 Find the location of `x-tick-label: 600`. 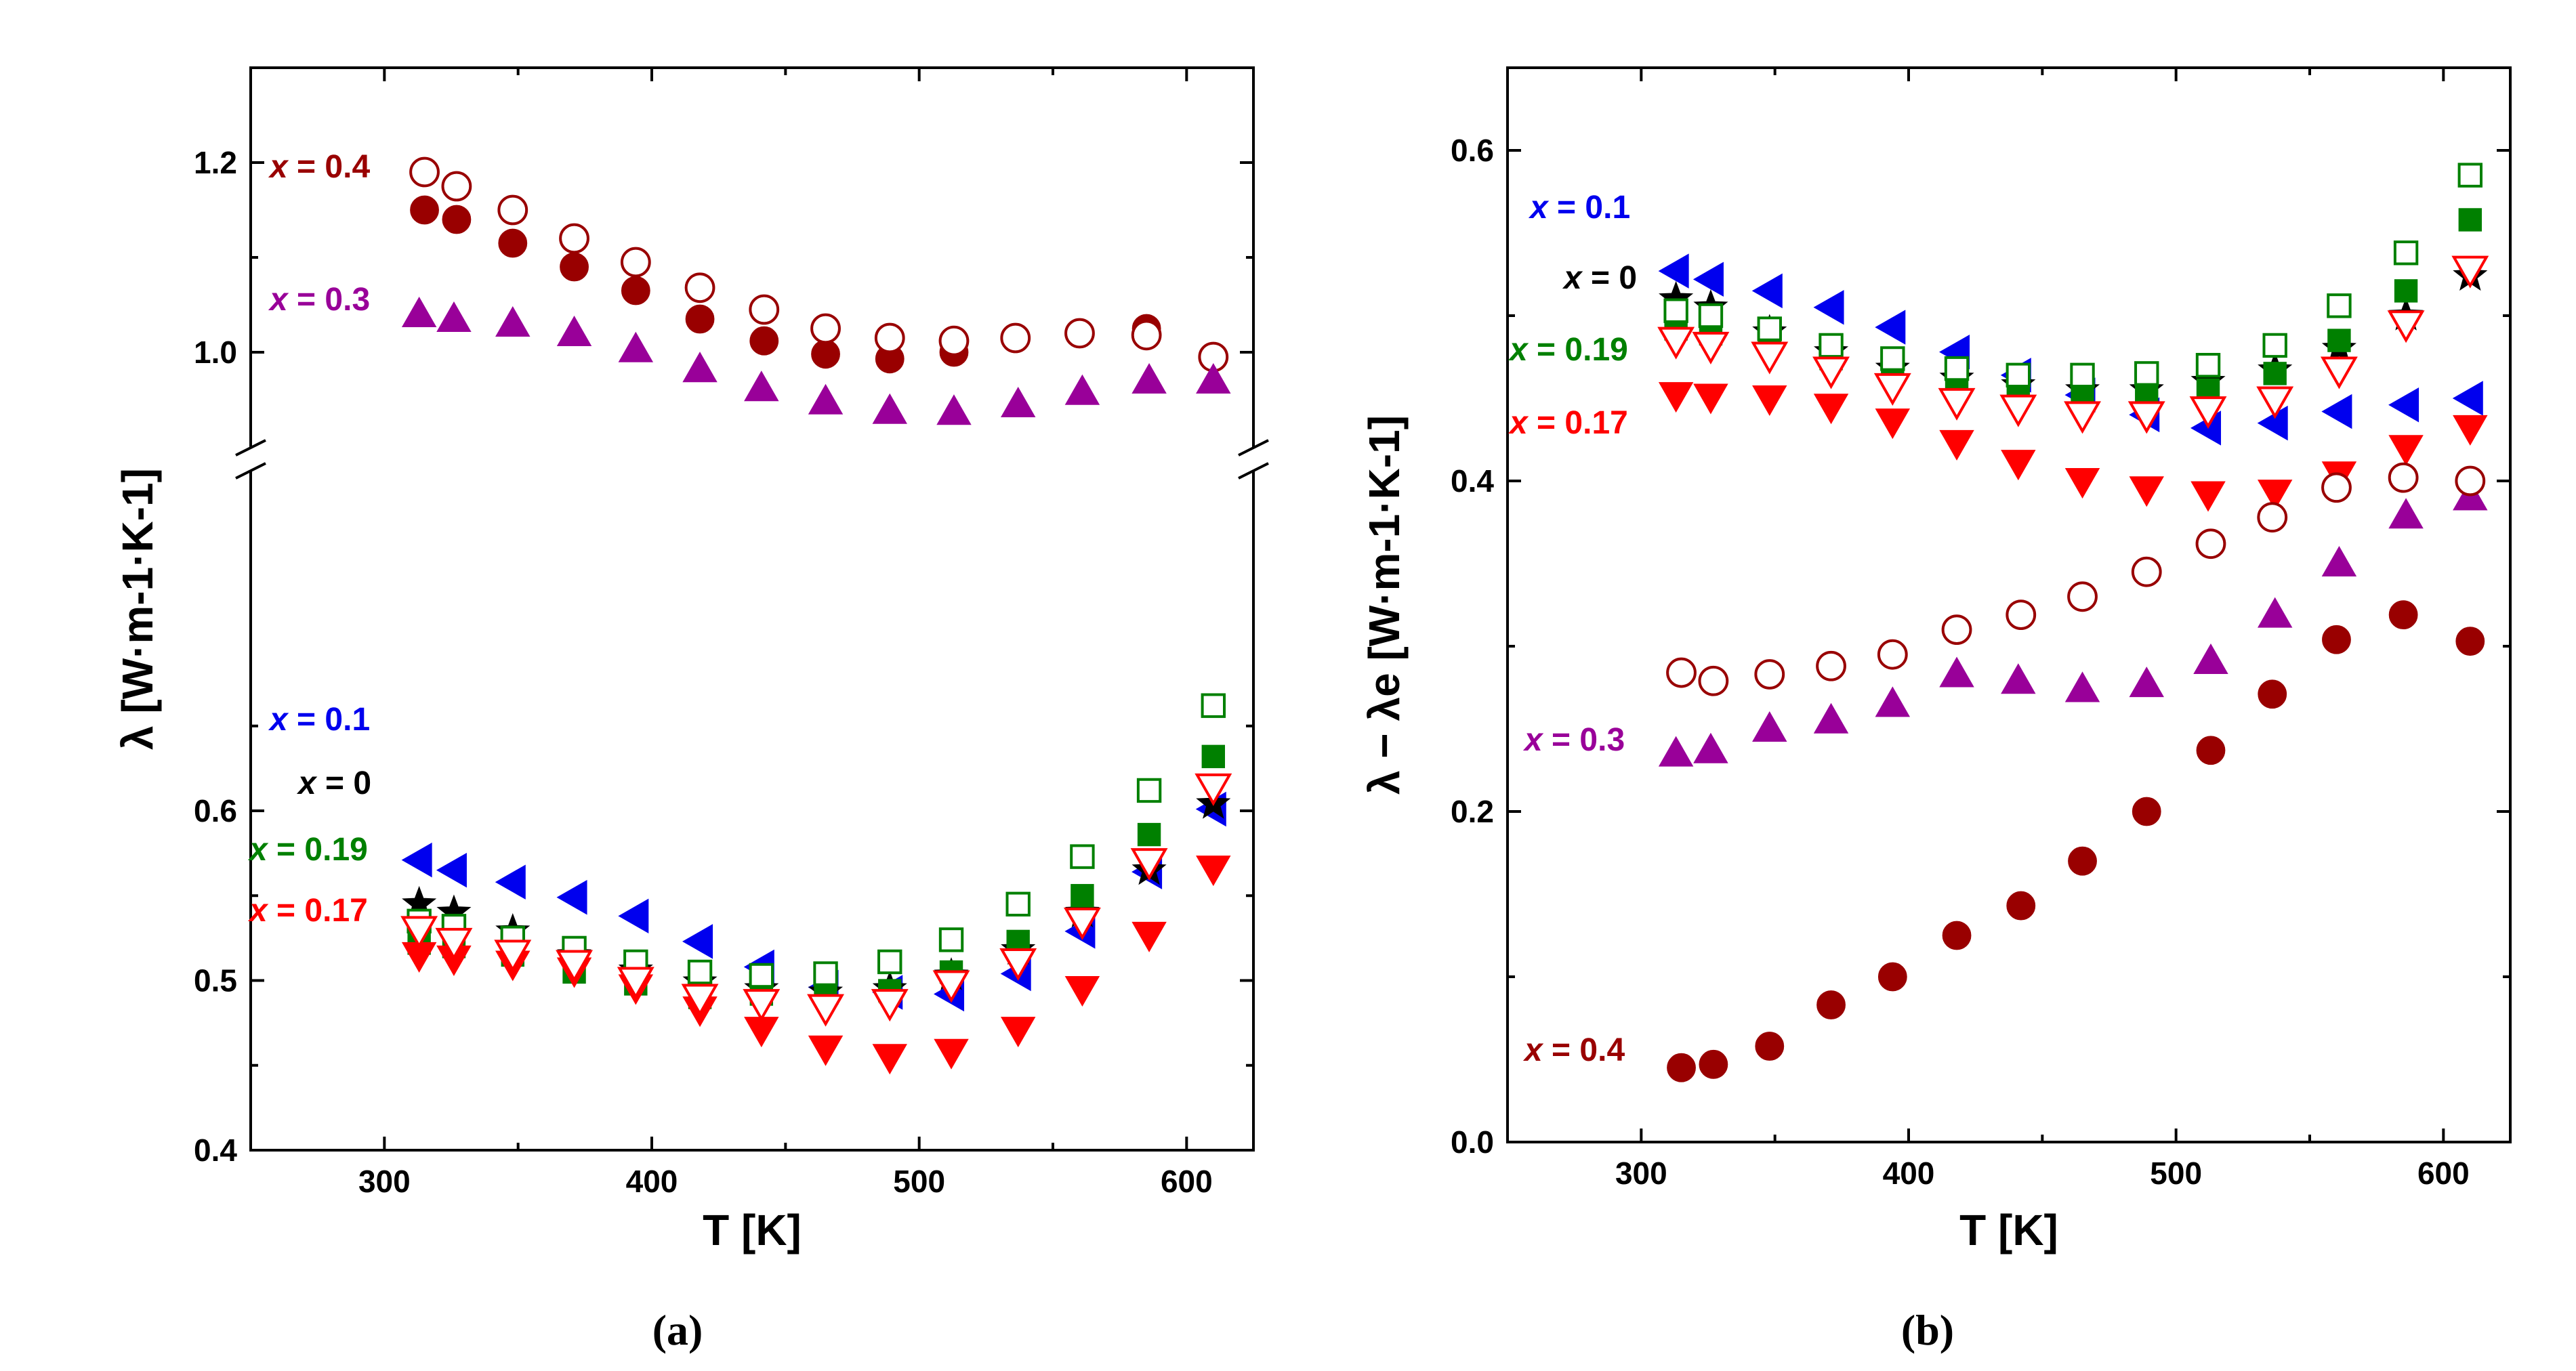

x-tick-label: 600 is located at coordinates (1187, 1182).